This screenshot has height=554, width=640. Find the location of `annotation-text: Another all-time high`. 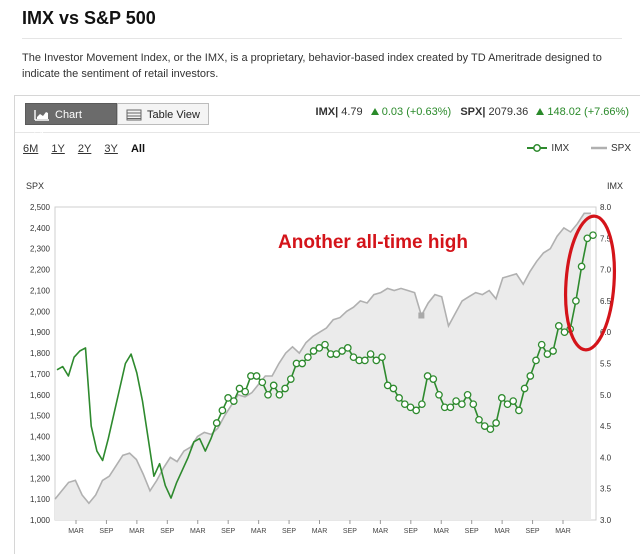

annotation-text: Another all-time high is located at coordinates (373, 242).